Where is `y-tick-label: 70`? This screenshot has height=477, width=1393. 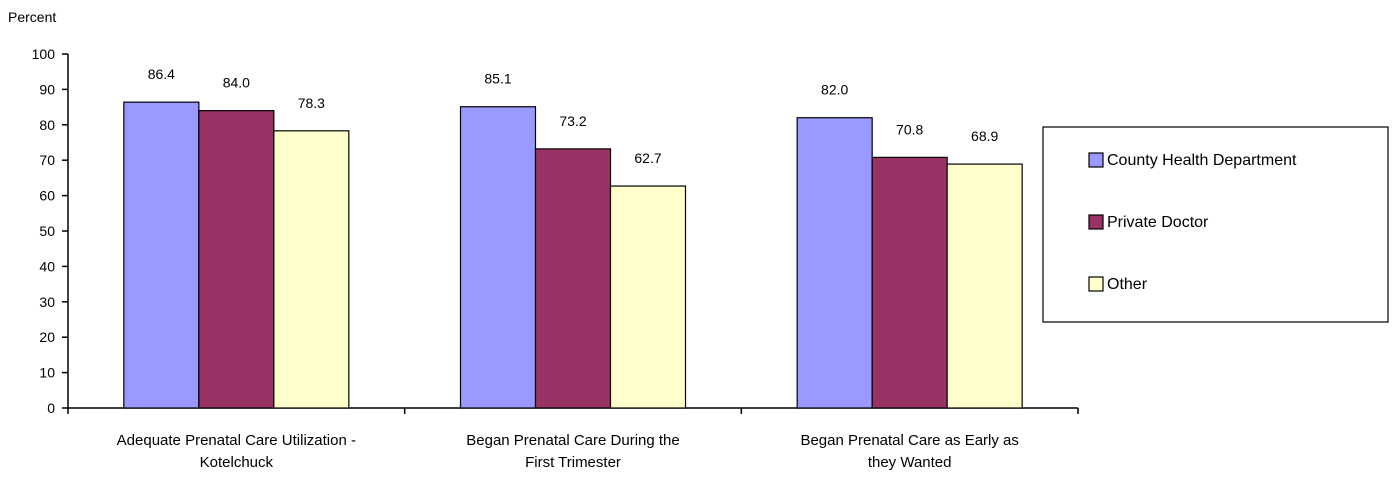 y-tick-label: 70 is located at coordinates (47, 160).